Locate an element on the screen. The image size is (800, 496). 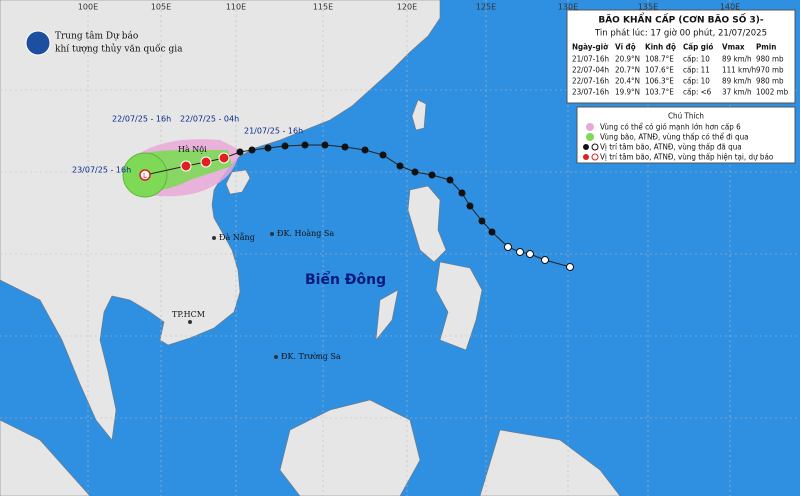
info-cell: 1002 mb is located at coordinates (772, 92).